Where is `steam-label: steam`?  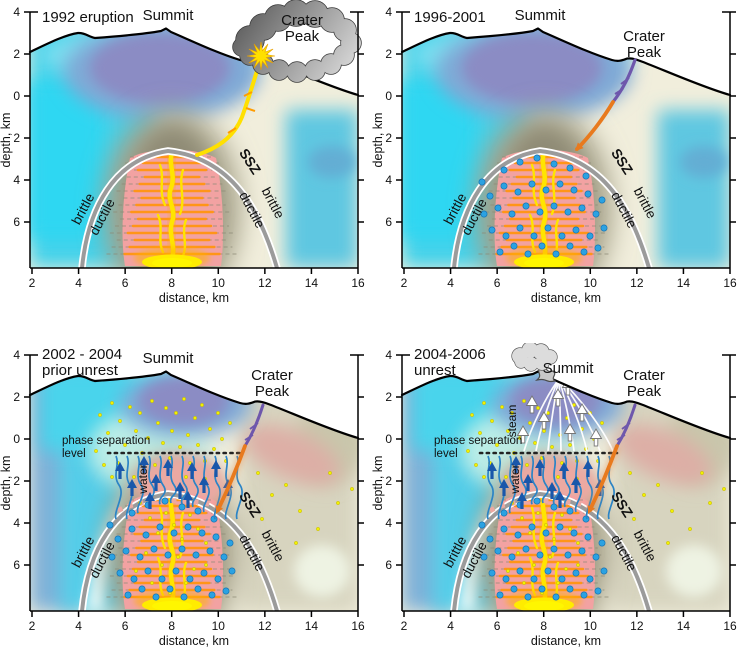 steam-label: steam is located at coordinates (512, 421).